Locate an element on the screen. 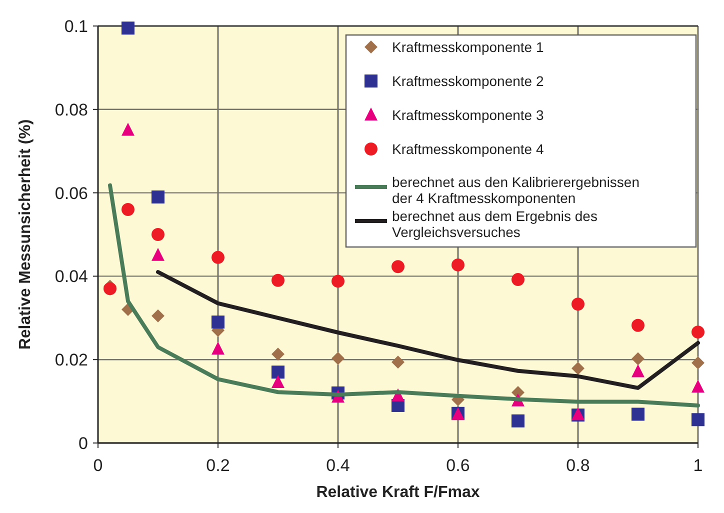  legend-label: Kraftmesskomponente 3 is located at coordinates (468, 114).